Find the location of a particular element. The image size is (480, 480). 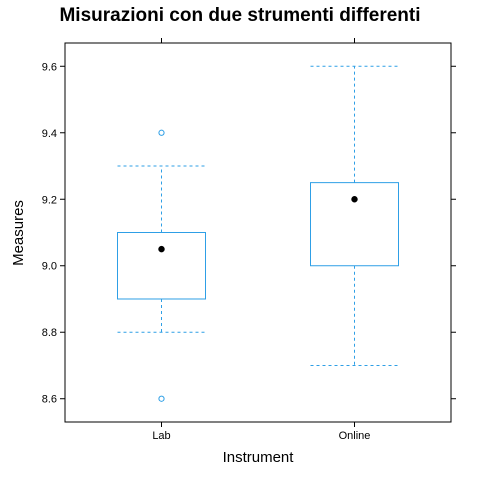

chart-title: Misurazioni con due strumenti differenti is located at coordinates (239, 15).